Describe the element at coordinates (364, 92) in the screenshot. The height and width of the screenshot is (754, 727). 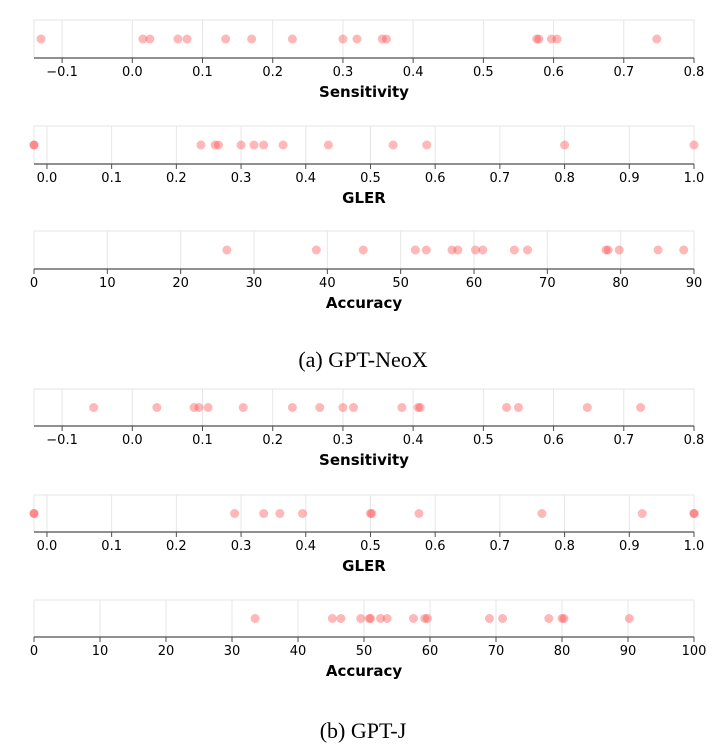
I see `panel-a-sensitivity-axis-title: Sensitivity` at that location.